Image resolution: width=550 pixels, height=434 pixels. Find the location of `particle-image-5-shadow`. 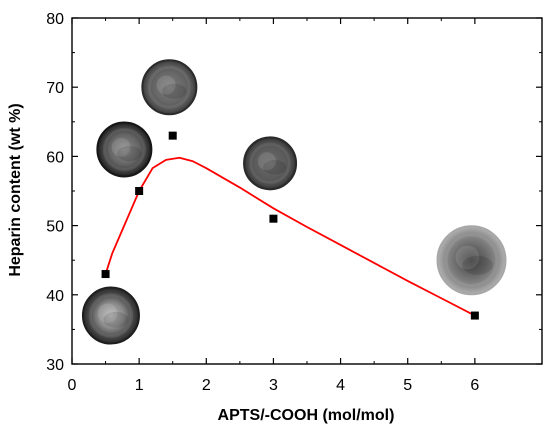

particle-image-5-shadow is located at coordinates (477, 265).